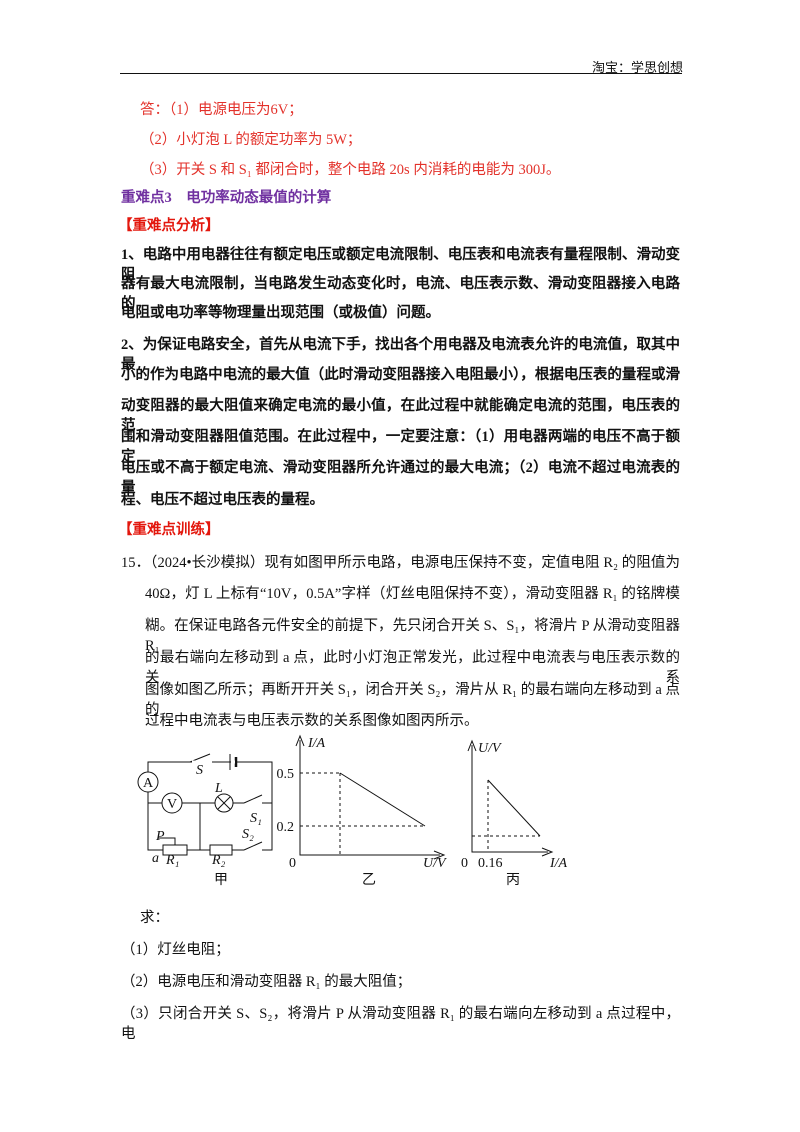  What do you see at coordinates (312, 721) in the screenshot?
I see `problem-line: 过程中电流表与电压表示数的关系图像如图丙所示。` at bounding box center [312, 721].